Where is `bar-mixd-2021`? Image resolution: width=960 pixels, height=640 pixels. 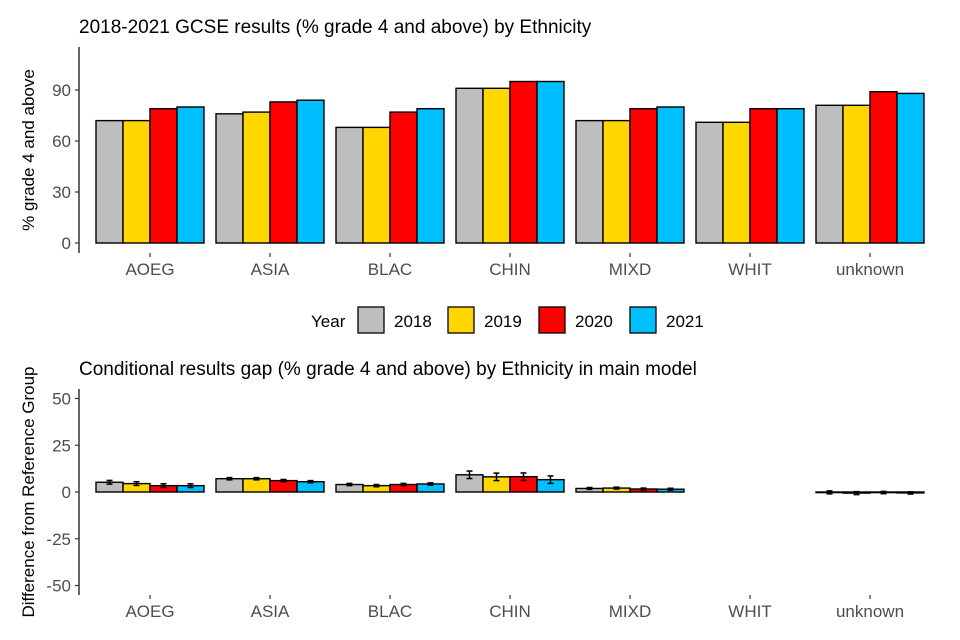
bar-mixd-2021 is located at coordinates (670, 175).